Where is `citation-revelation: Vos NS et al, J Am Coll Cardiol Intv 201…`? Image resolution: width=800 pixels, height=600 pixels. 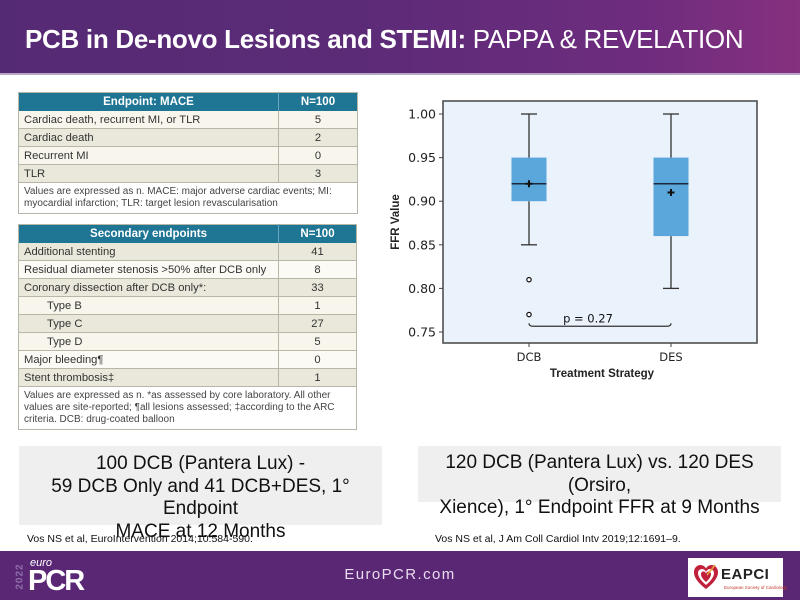 citation-revelation: Vos NS et al, J Am Coll Cardiol Intv 201… is located at coordinates (558, 539).